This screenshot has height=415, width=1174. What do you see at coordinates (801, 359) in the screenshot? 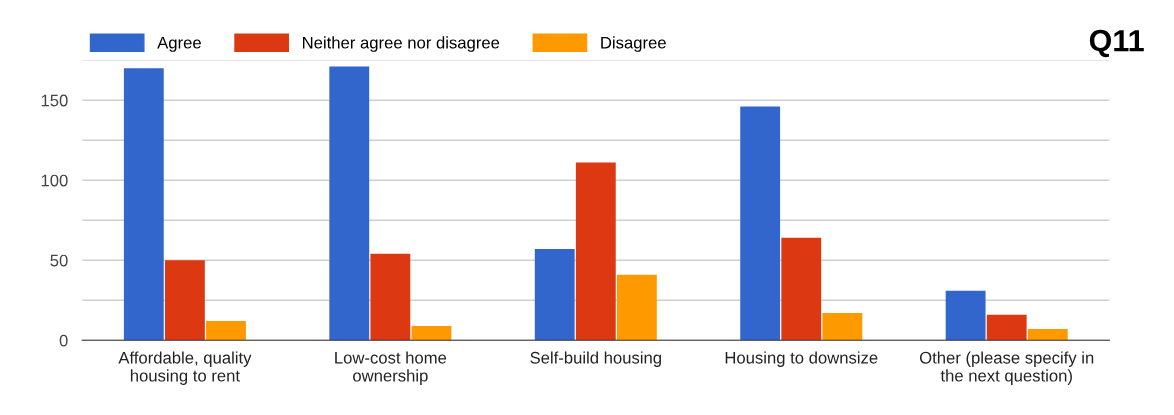
I see `x-tick-label: Housing to downsize` at bounding box center [801, 359].